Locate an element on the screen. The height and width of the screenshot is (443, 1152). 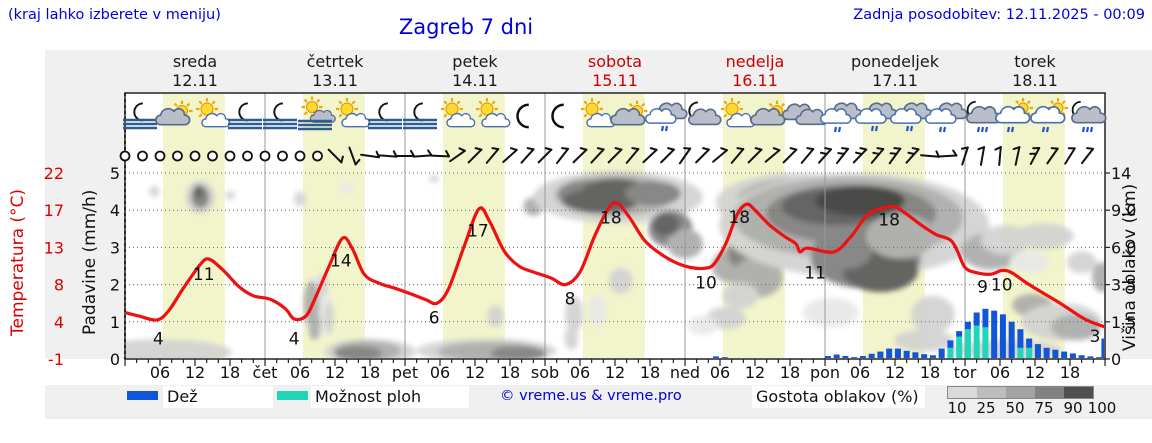
cloud-height-tick: 3.5 is located at coordinates (1123, 285).